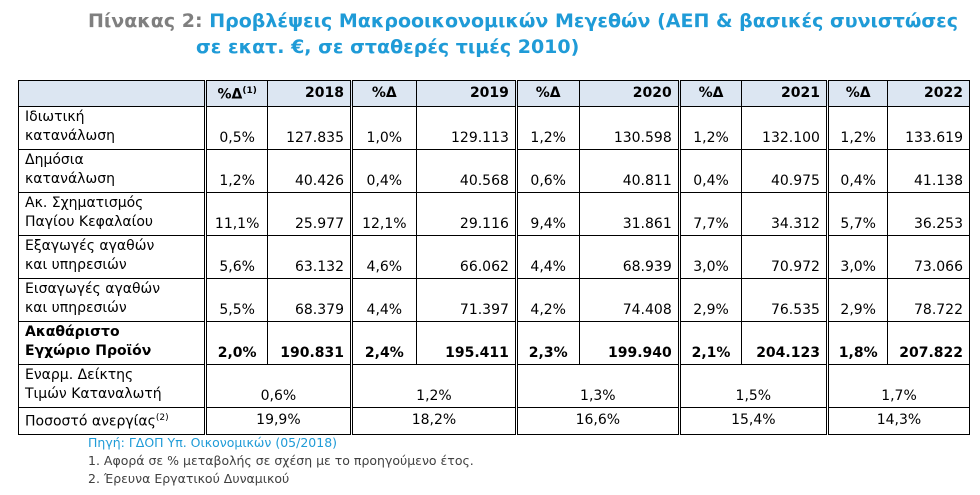 This screenshot has width=980, height=495. Describe the element at coordinates (112, 213) in the screenshot. I see `row-label: Ακ. Σχηματισμός Παγίου Κεφαλαίου` at that location.